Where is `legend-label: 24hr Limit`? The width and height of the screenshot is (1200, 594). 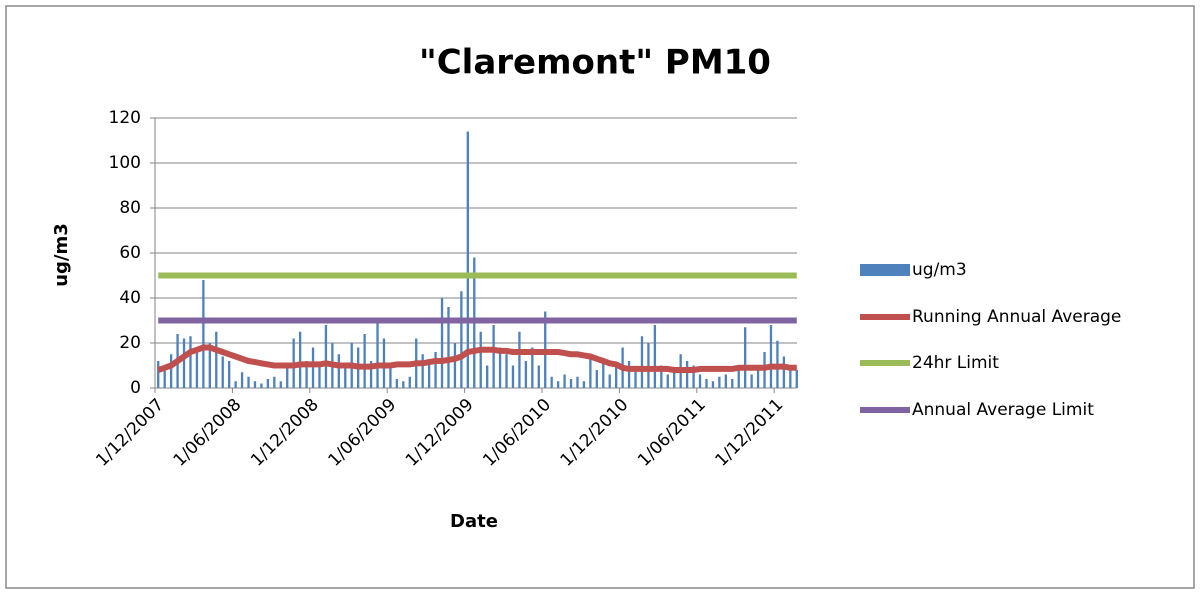 legend-label: 24hr Limit is located at coordinates (955, 363).